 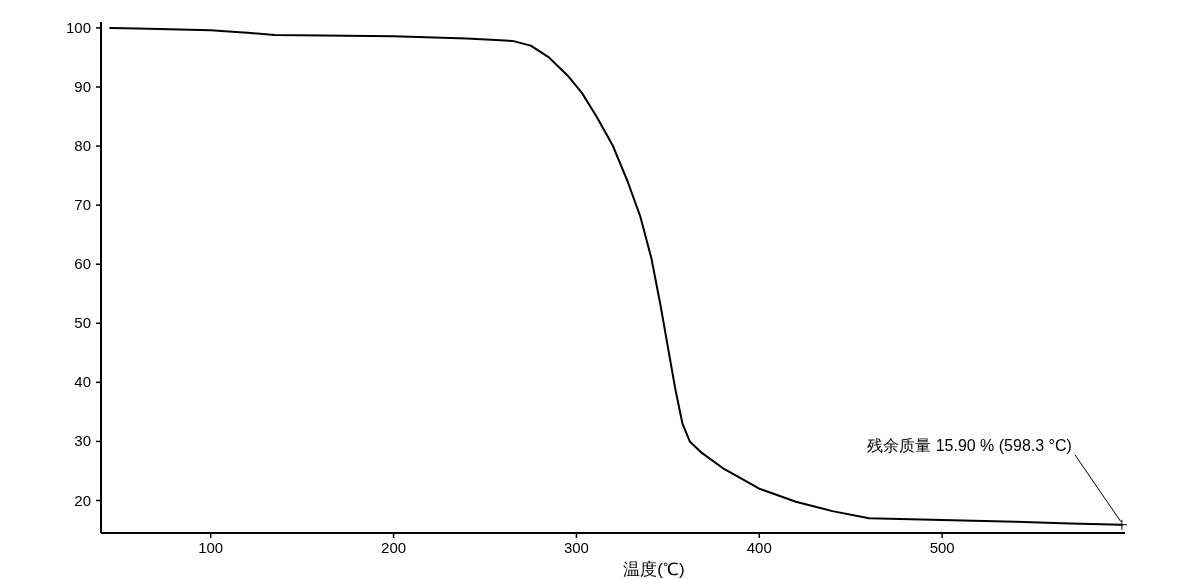 I want to click on x-tick-label: 300, so click(x=576, y=547).